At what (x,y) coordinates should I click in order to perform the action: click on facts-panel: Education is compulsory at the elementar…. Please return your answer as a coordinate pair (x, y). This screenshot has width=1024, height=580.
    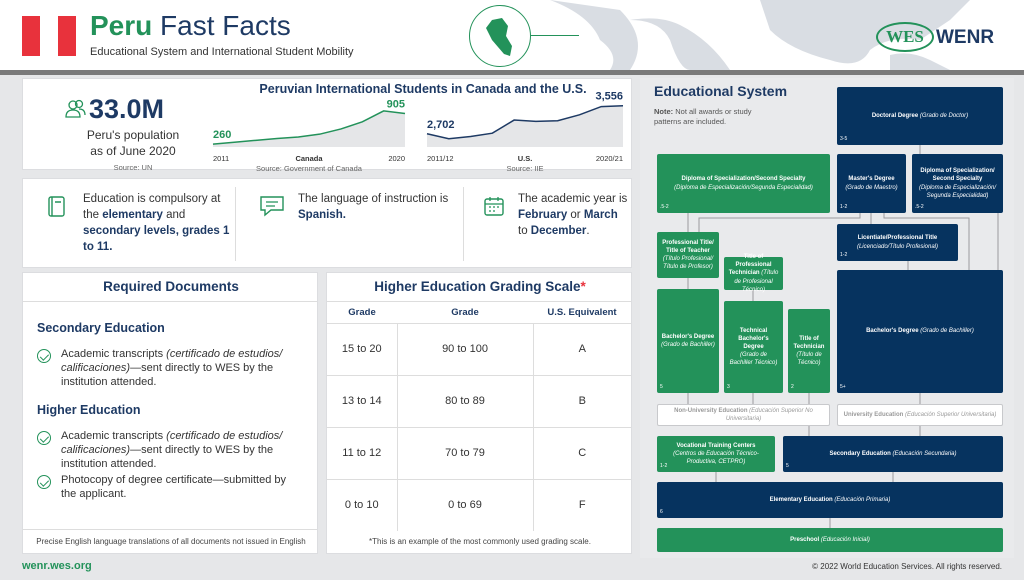
    Looking at the image, I should click on (327, 223).